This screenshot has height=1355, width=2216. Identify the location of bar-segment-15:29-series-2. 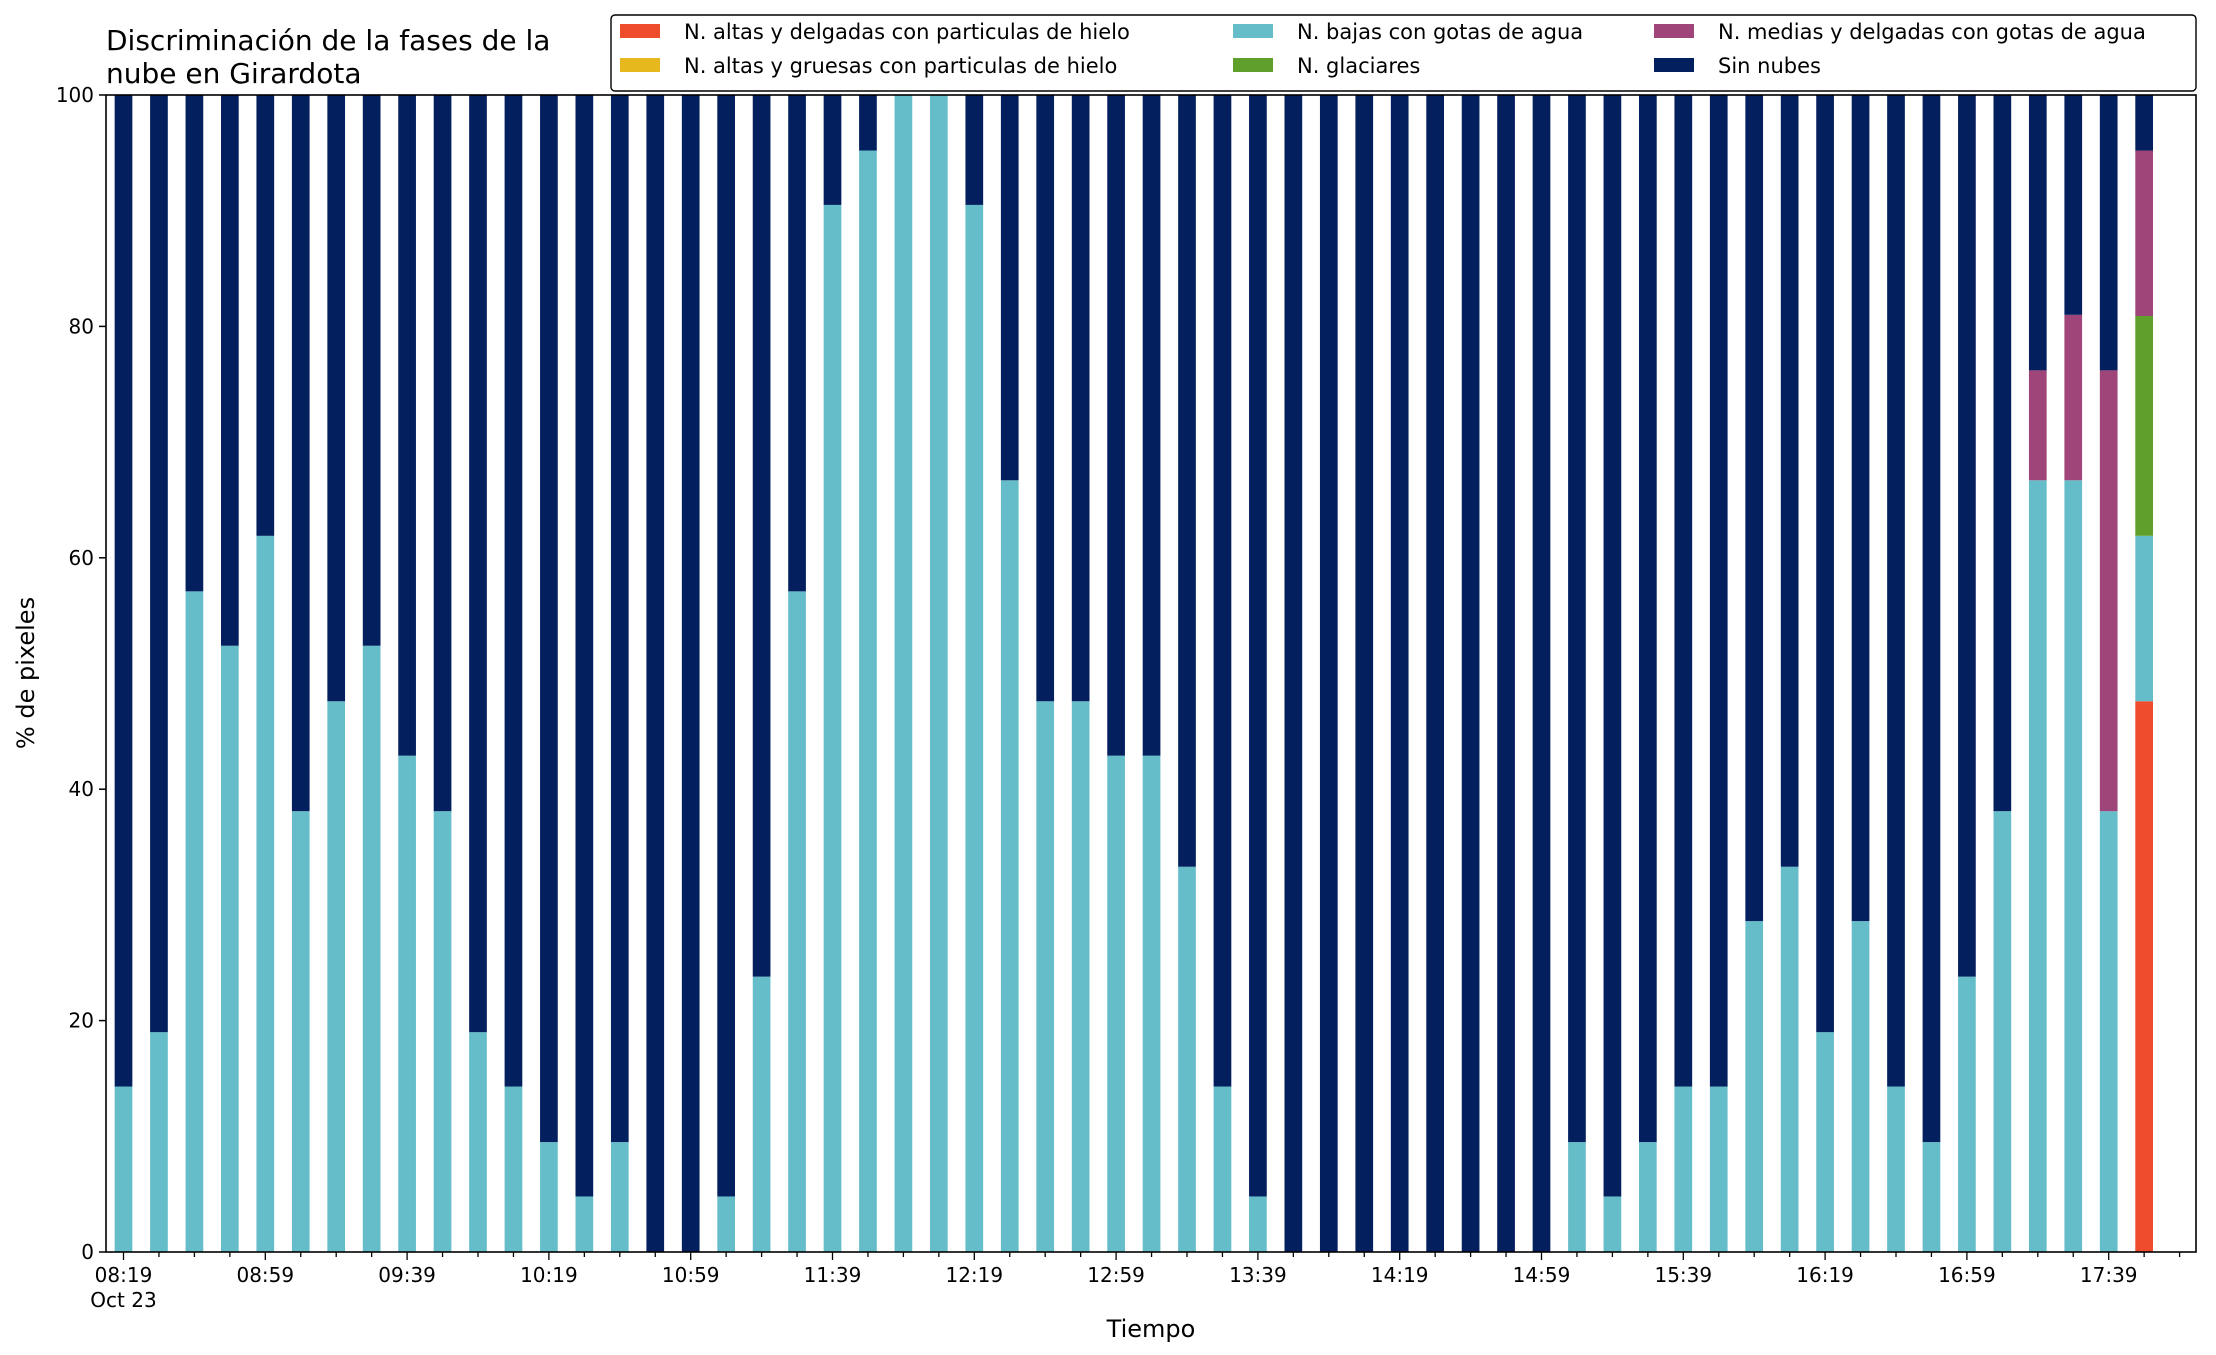
(1648, 1197).